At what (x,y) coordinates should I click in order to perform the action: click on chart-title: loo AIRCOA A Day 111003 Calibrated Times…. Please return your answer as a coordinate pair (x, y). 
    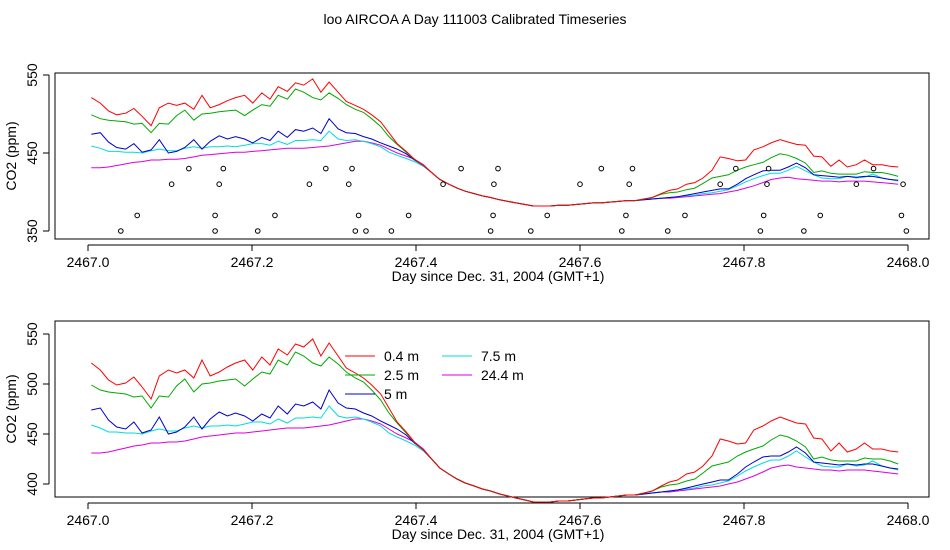
    Looking at the image, I should click on (475, 19).